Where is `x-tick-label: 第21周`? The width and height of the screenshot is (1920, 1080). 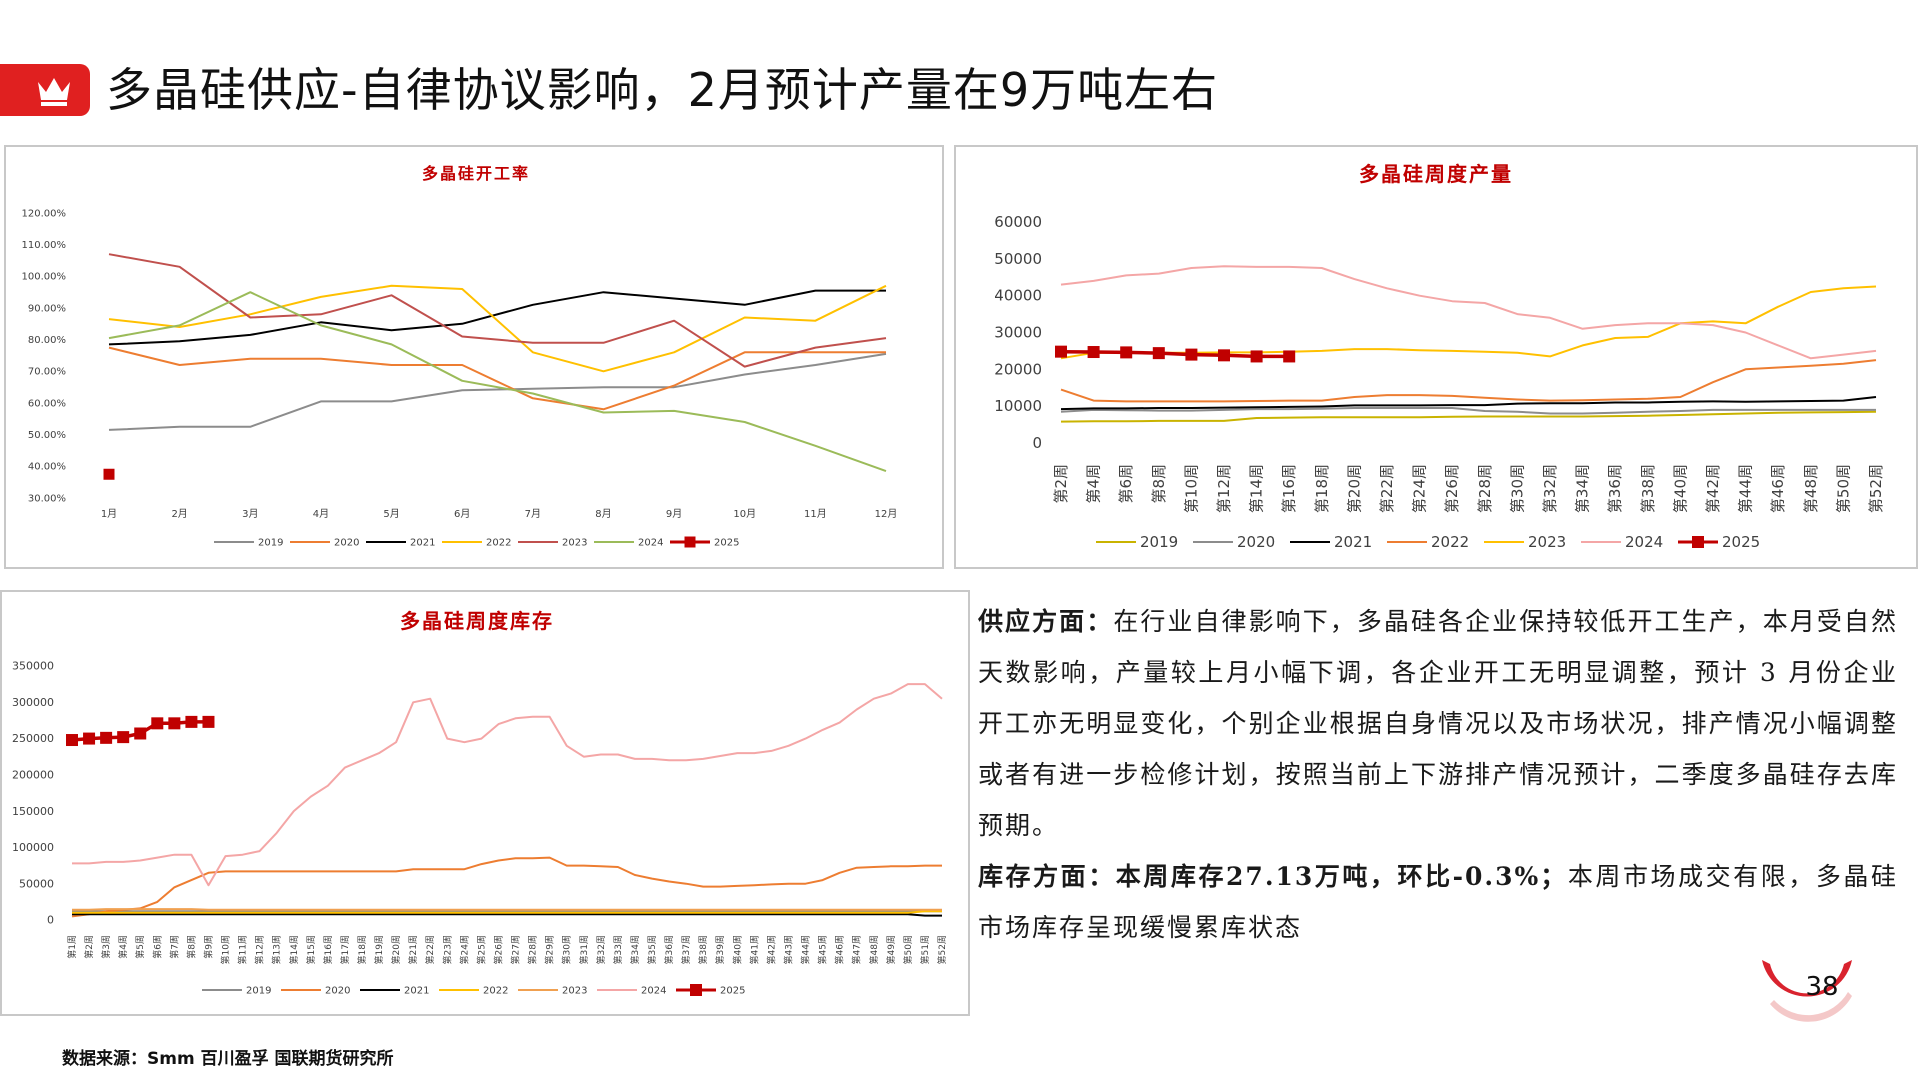
x-tick-label: 第21周 is located at coordinates (413, 949).